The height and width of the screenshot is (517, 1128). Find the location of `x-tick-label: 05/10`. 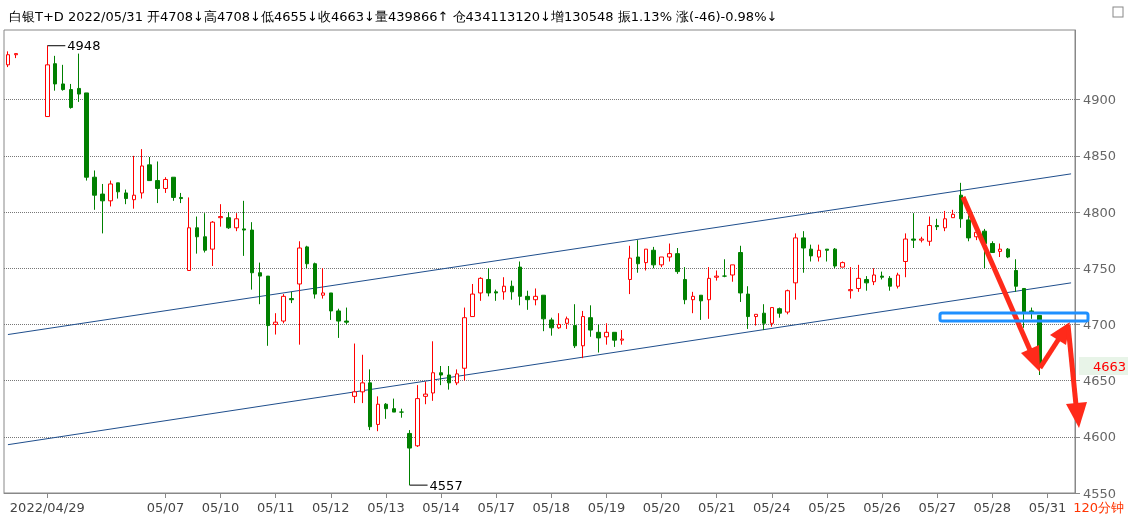

x-tick-label: 05/10 is located at coordinates (220, 507).